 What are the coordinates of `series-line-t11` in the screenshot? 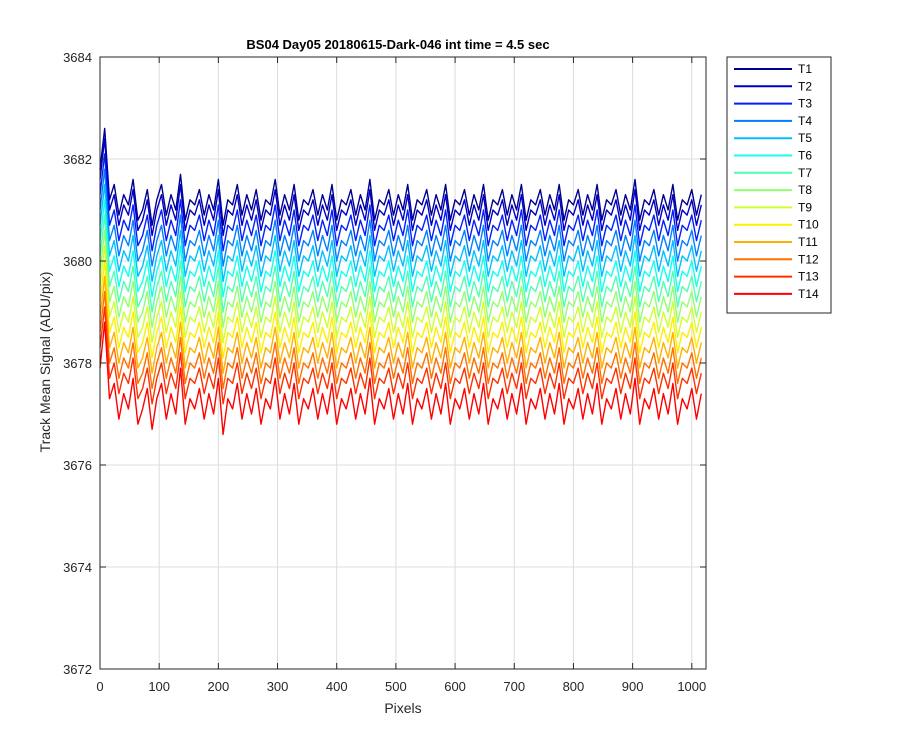 It's located at (400, 324).